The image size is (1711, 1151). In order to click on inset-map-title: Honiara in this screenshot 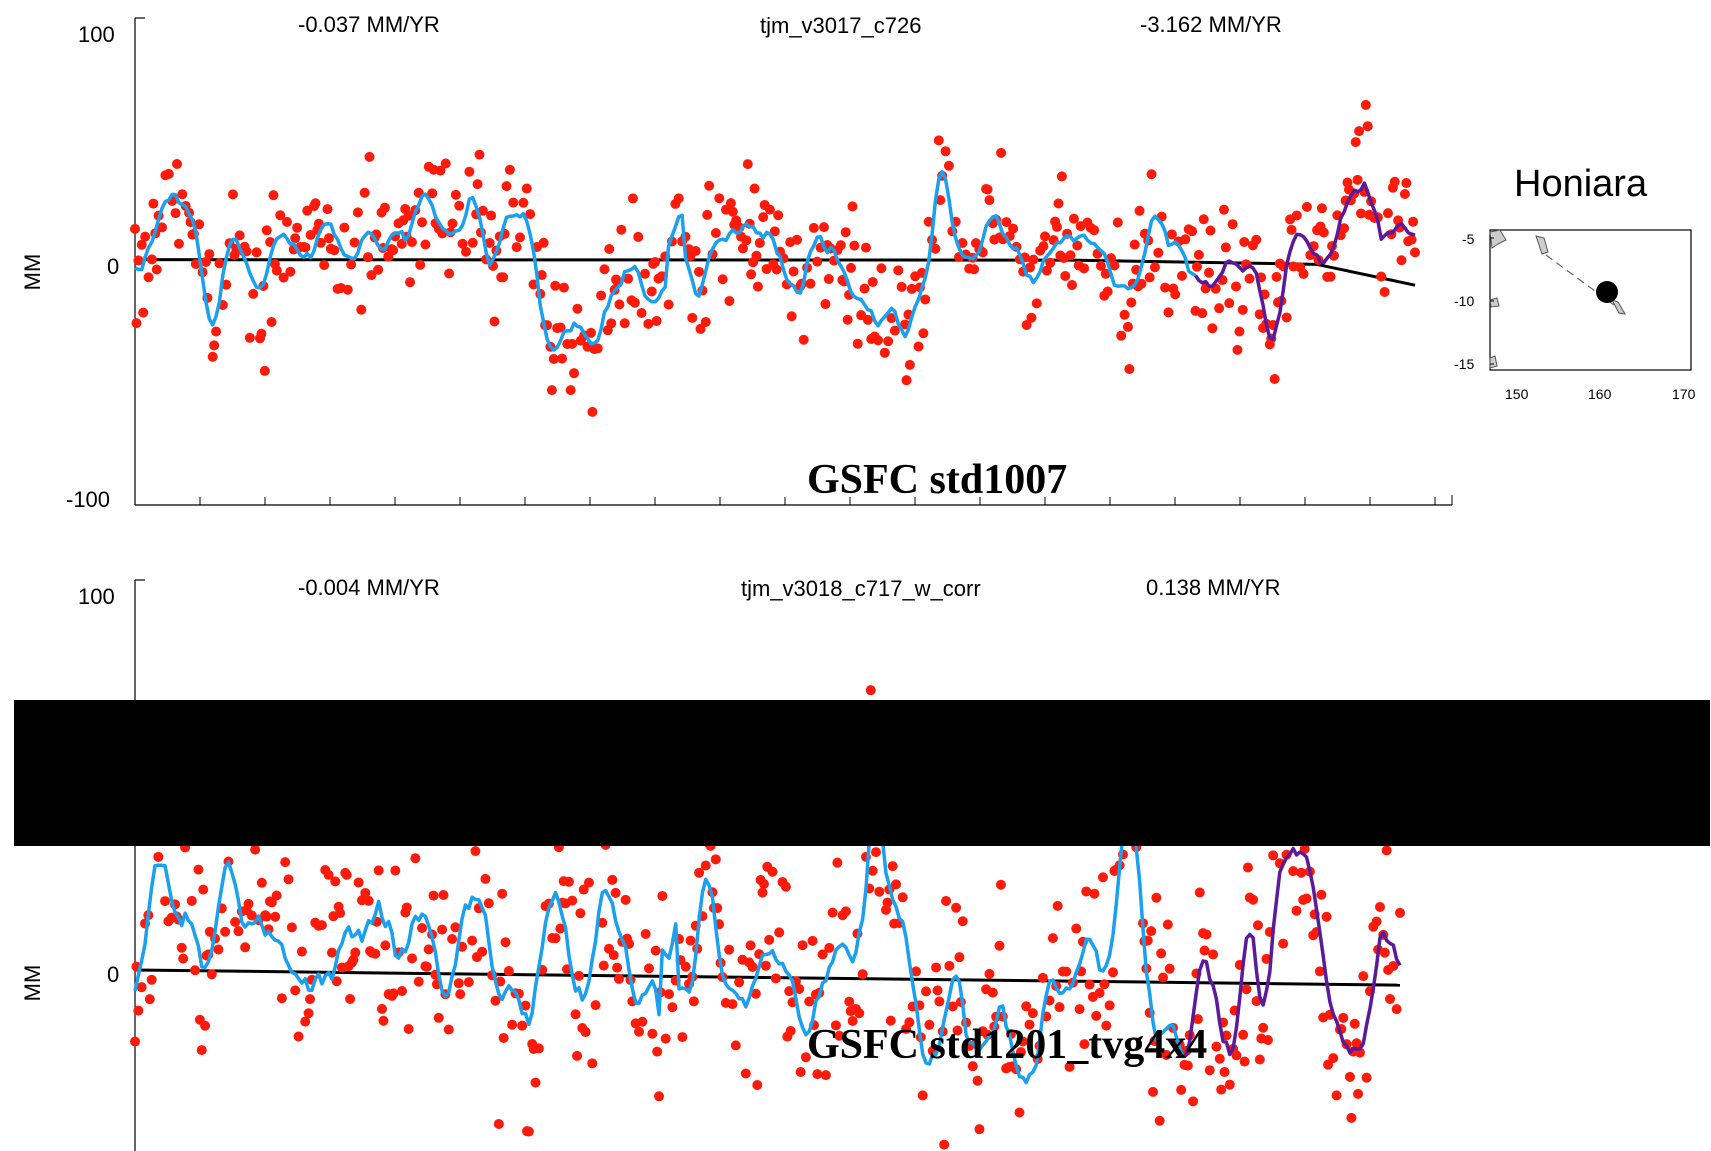, I will do `click(1581, 184)`.